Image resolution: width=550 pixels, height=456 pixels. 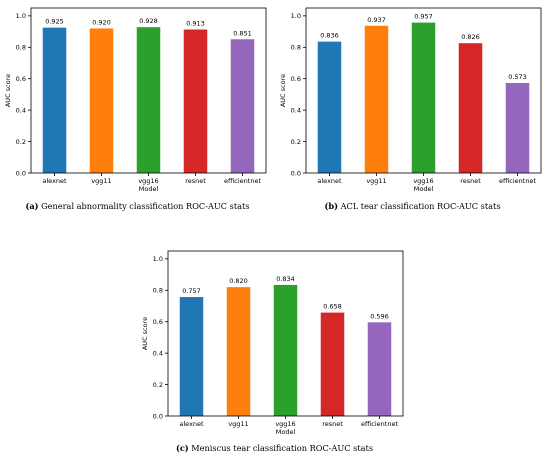 What do you see at coordinates (182, 448) in the screenshot?
I see `caption-c-tag: (c)` at bounding box center [182, 448].